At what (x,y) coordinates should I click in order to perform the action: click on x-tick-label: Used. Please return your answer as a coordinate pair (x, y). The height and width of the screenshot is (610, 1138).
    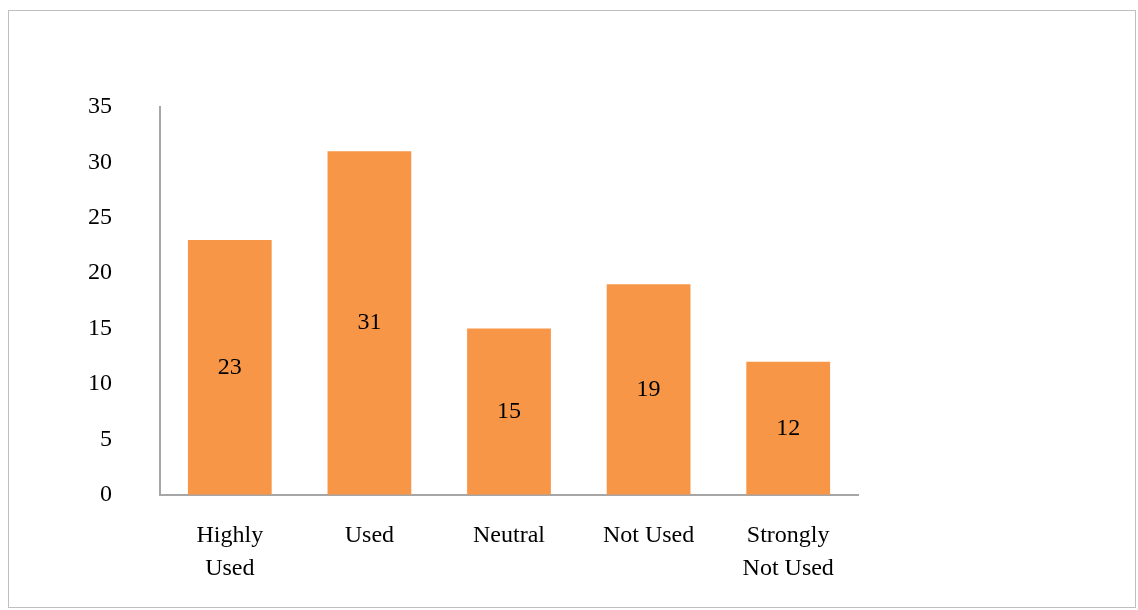
    Looking at the image, I should click on (369, 533).